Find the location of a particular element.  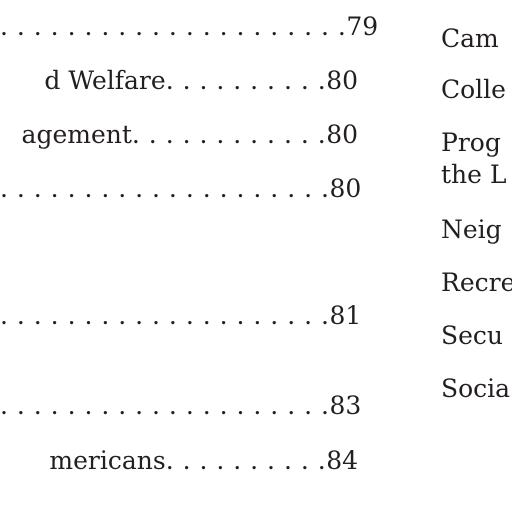

index-entry: Recre is located at coordinates (476, 282).